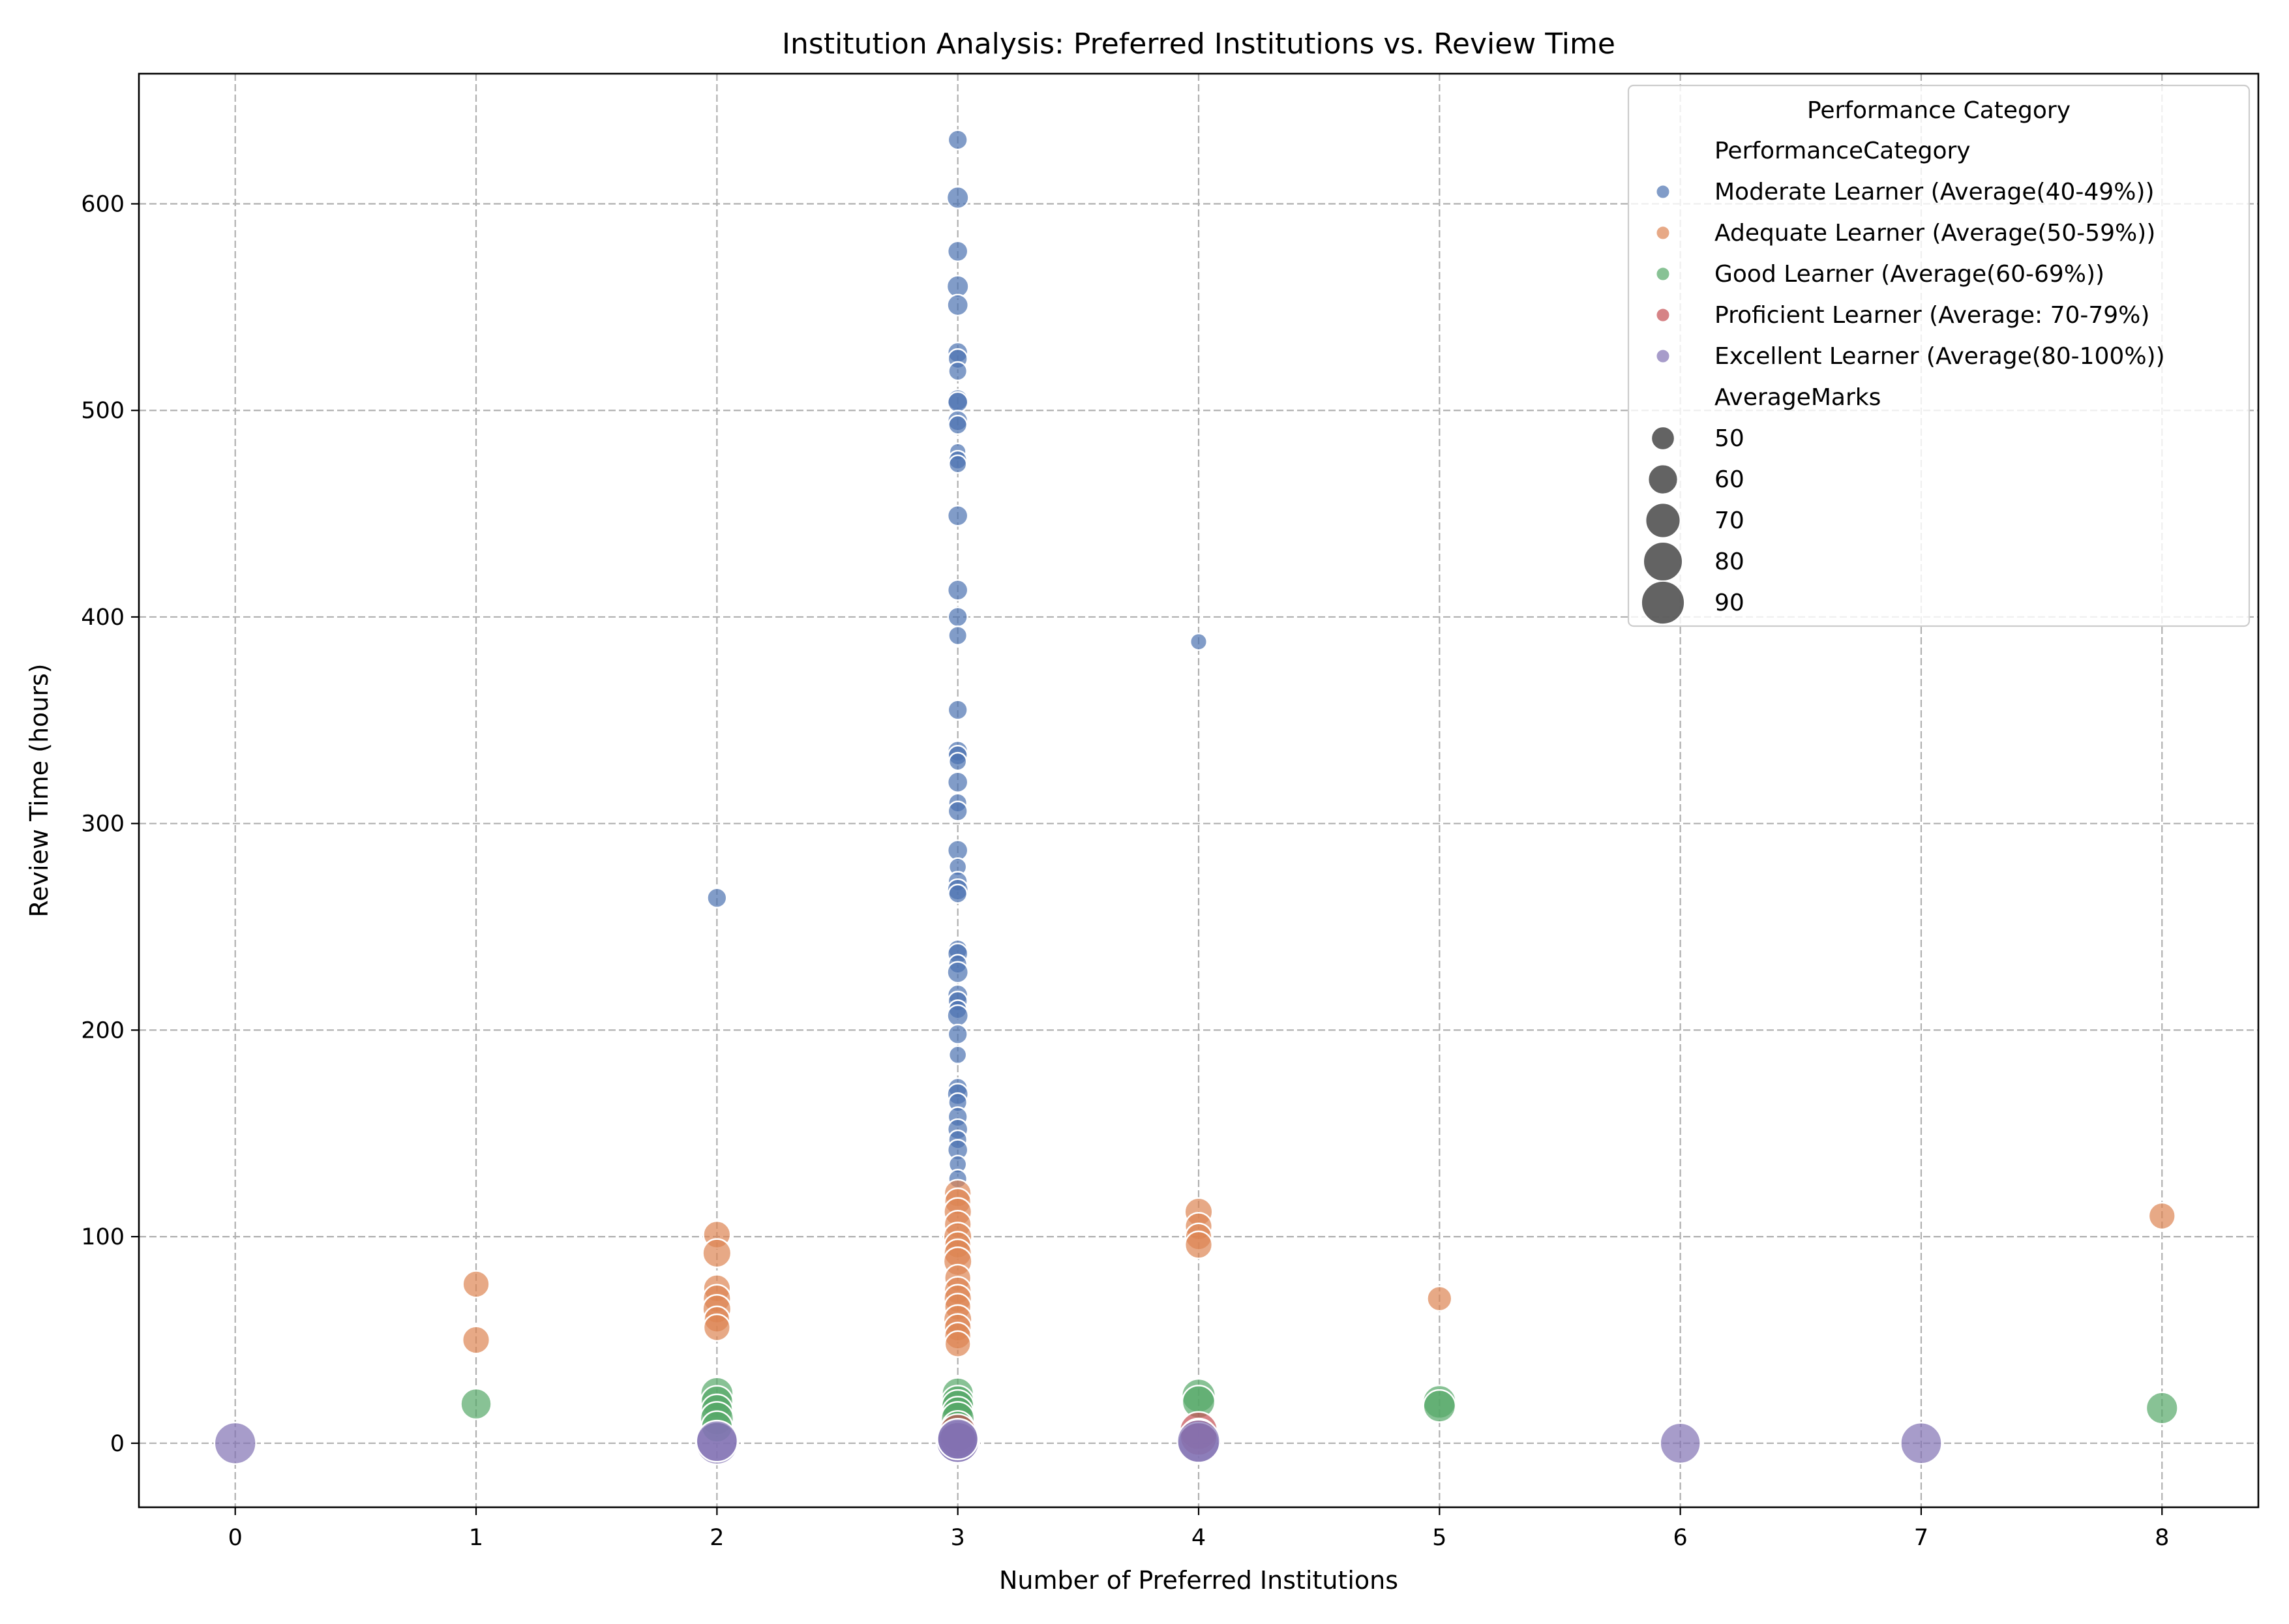 This screenshot has height=1624, width=2289. I want to click on legend-entry: Good Learner (Average(60-69%)), so click(1909, 274).